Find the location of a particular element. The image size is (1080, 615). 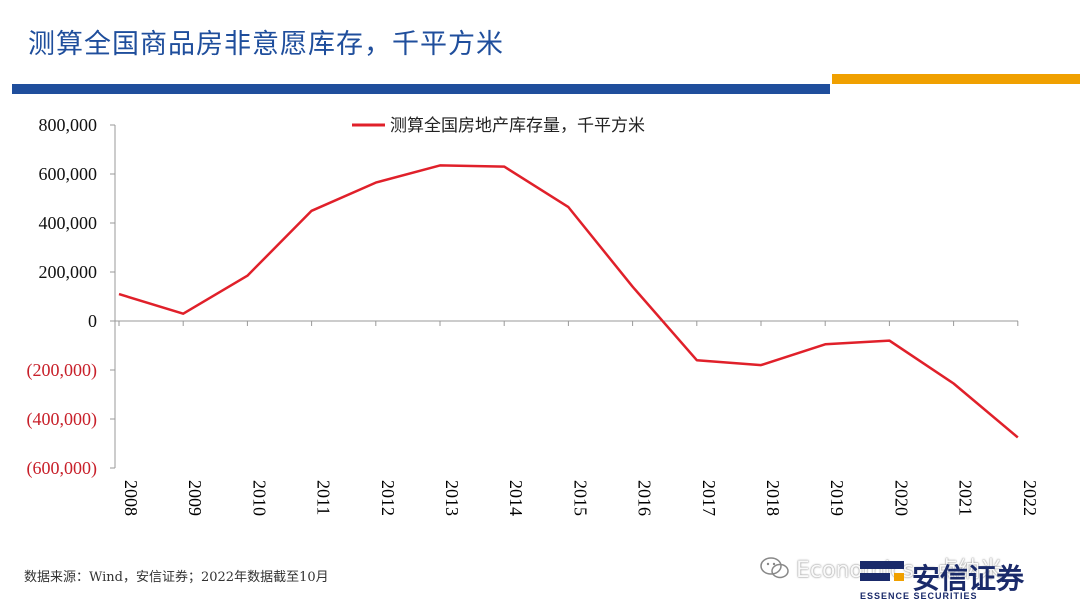

y-tick-label: 800,000 is located at coordinates (68, 125).